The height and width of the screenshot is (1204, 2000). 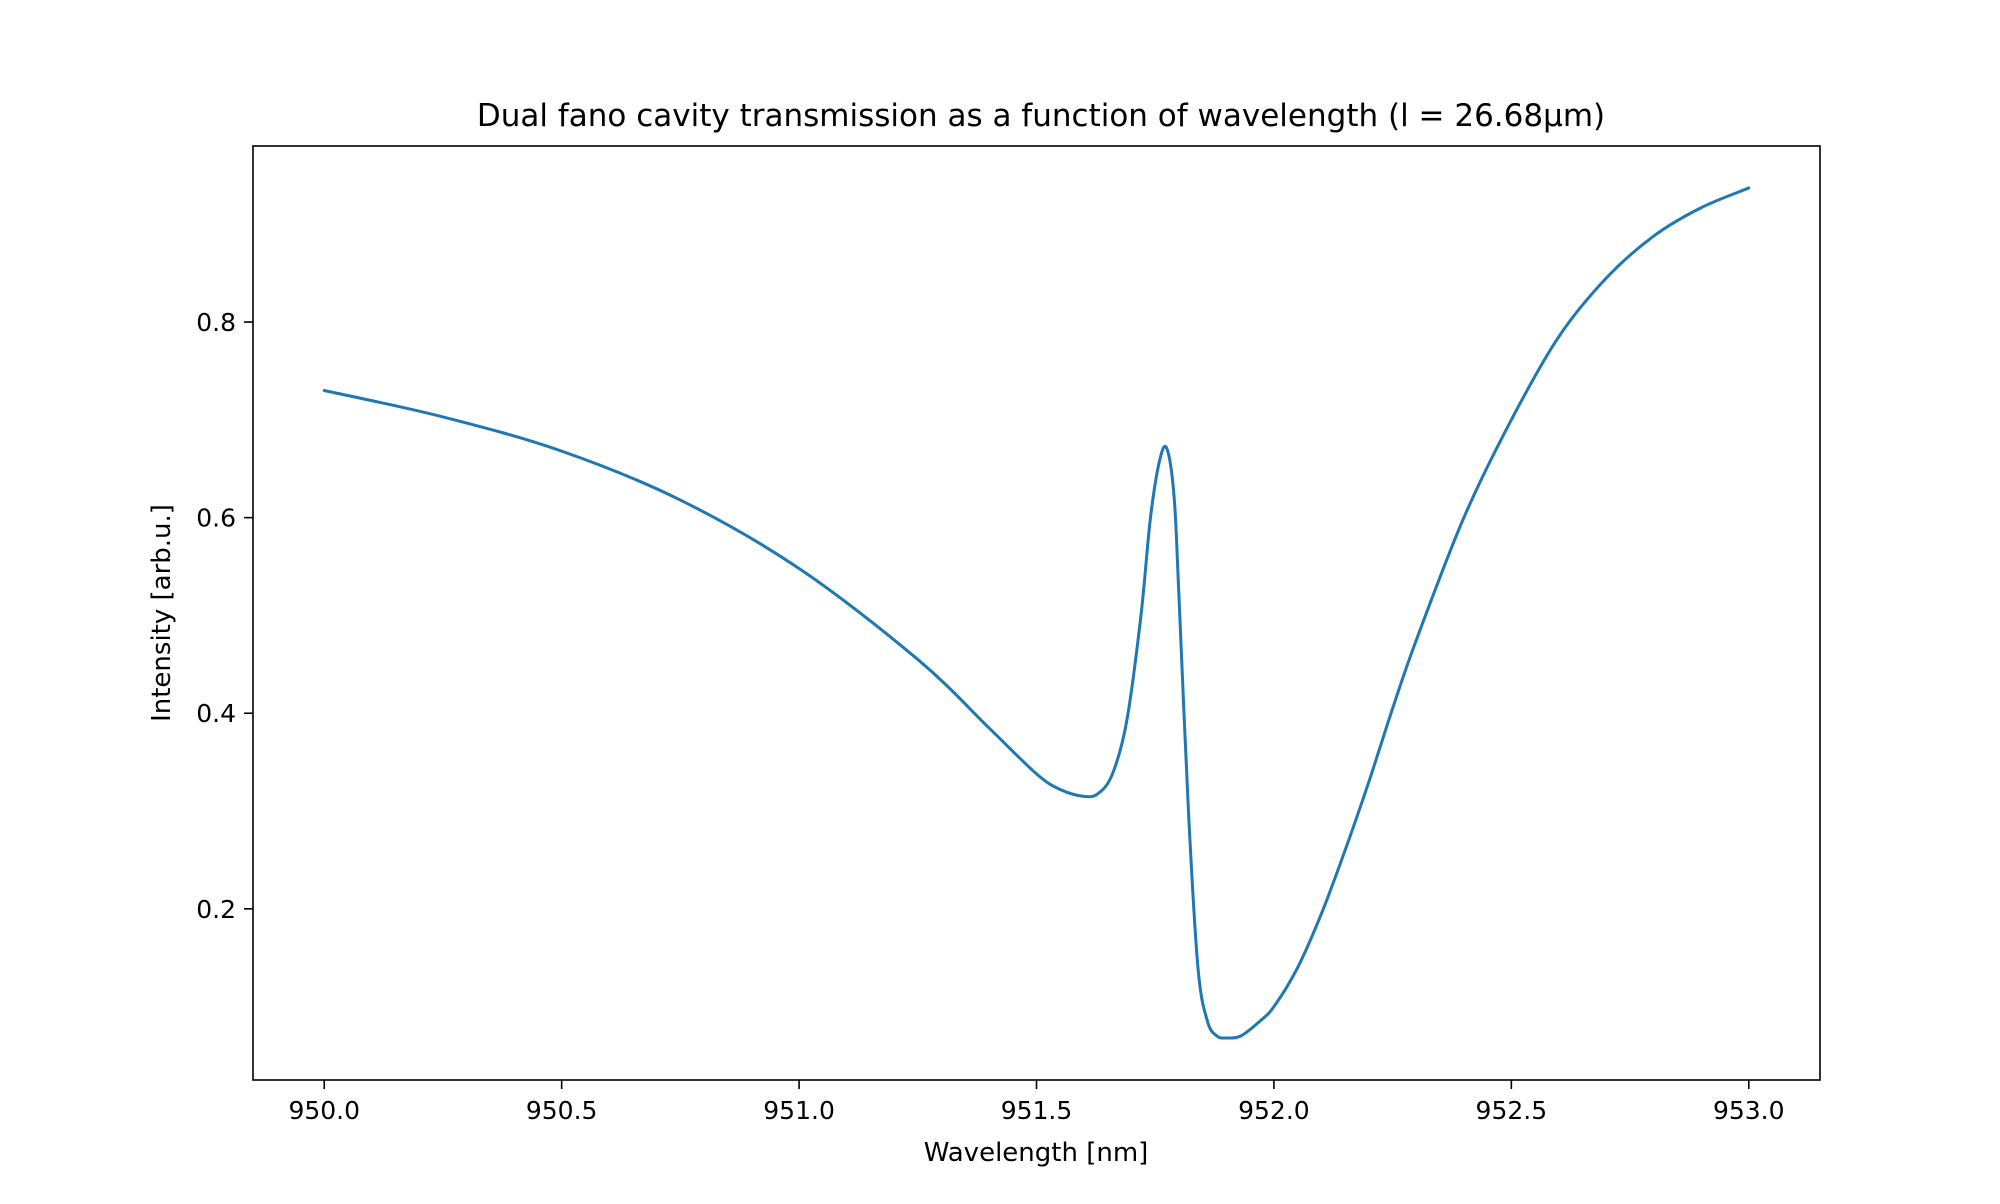 I want to click on y-tick-label: 0.8, so click(x=216, y=322).